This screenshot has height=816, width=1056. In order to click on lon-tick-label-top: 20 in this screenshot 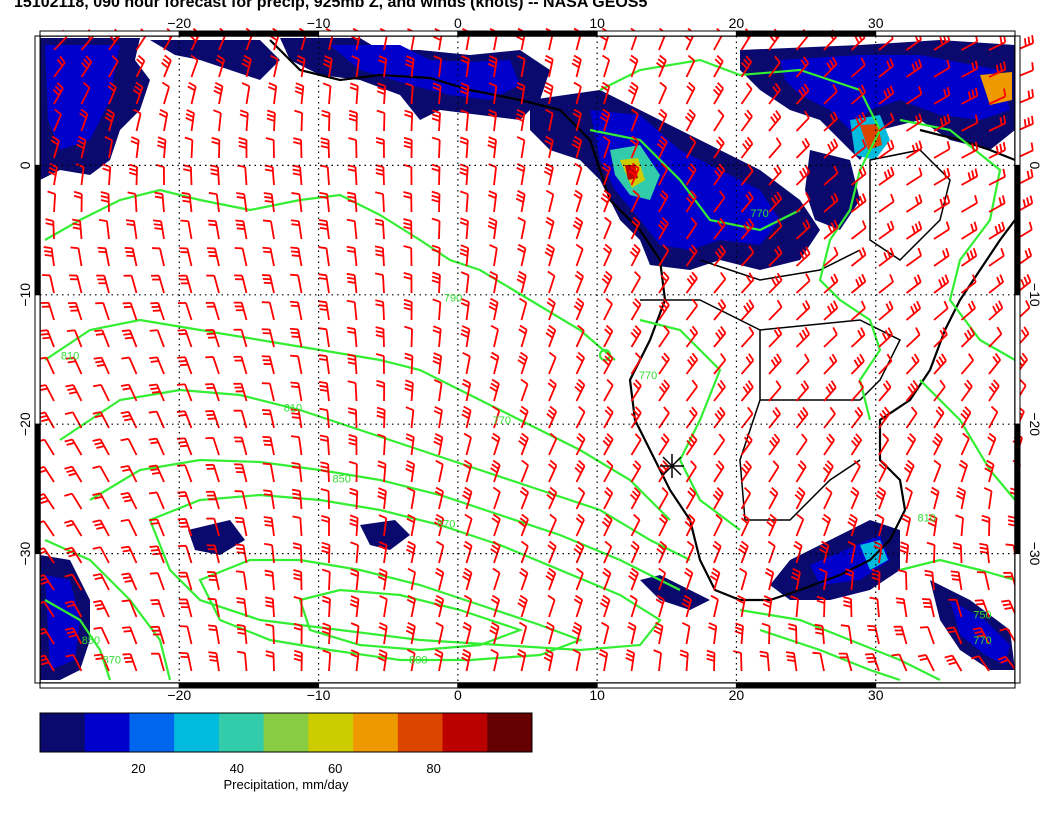, I will do `click(737, 23)`.